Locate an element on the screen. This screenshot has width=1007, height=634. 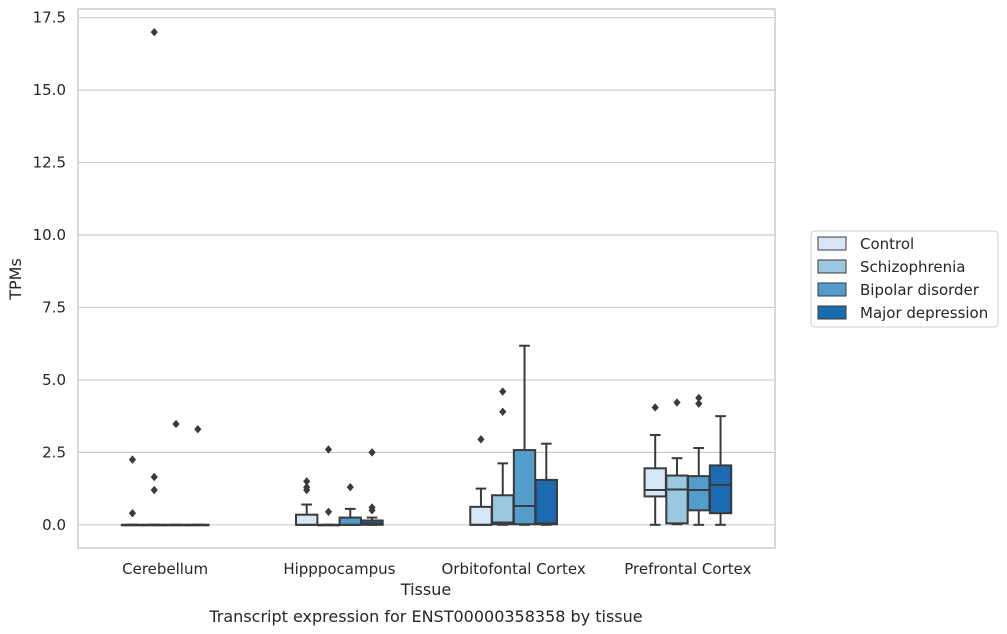
y-tick-labels: 0.0 2.5 5.0 7.5 10.0 12.5 15.0 17.5 is located at coordinates (49, 271).